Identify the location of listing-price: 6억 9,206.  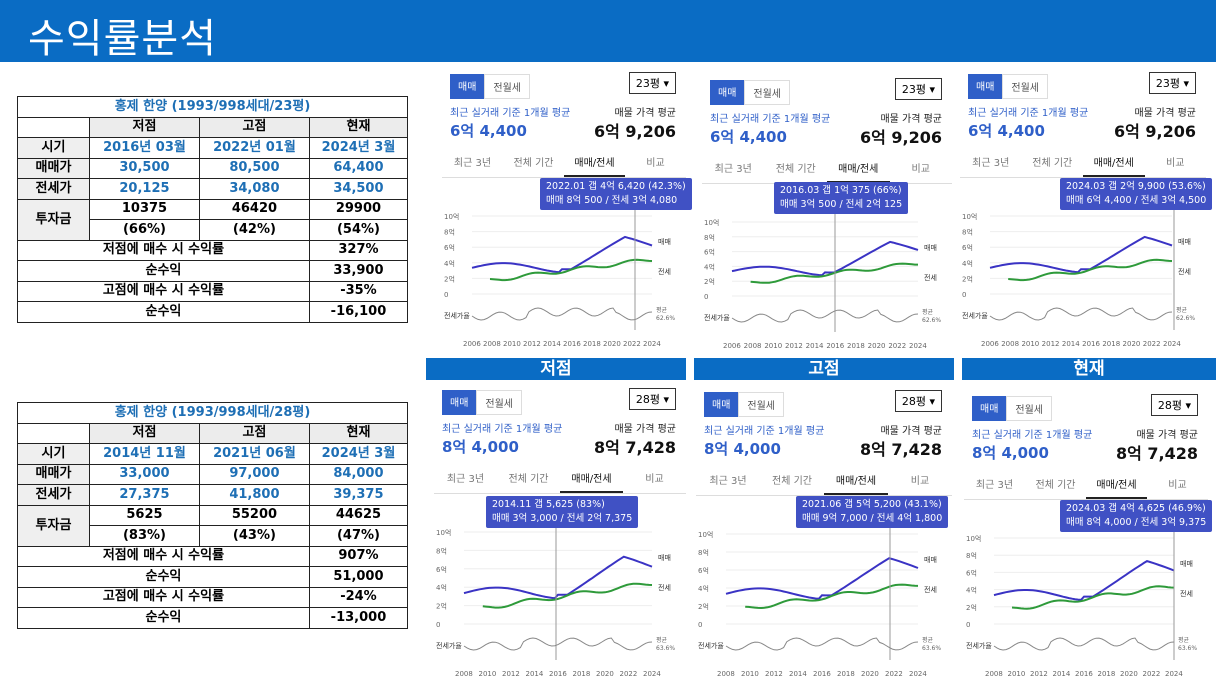
(900, 137).